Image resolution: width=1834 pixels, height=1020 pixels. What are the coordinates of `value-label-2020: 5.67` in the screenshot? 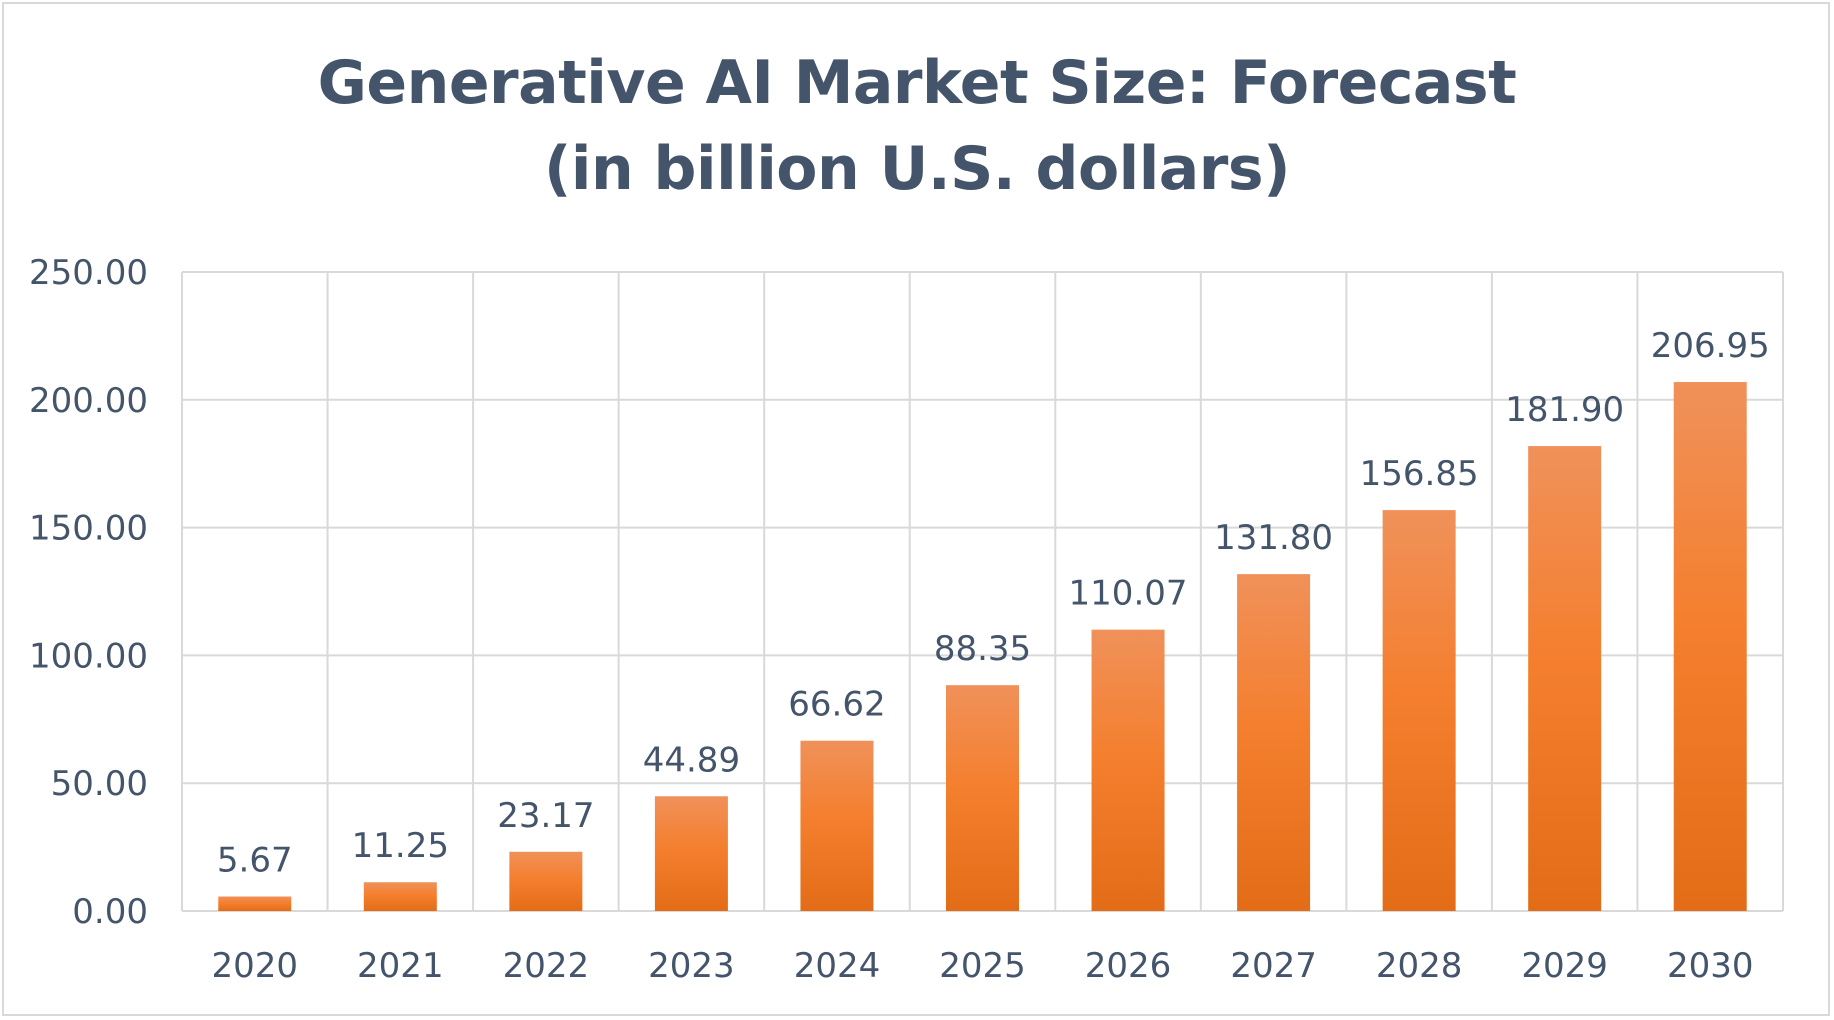 It's located at (255, 861).